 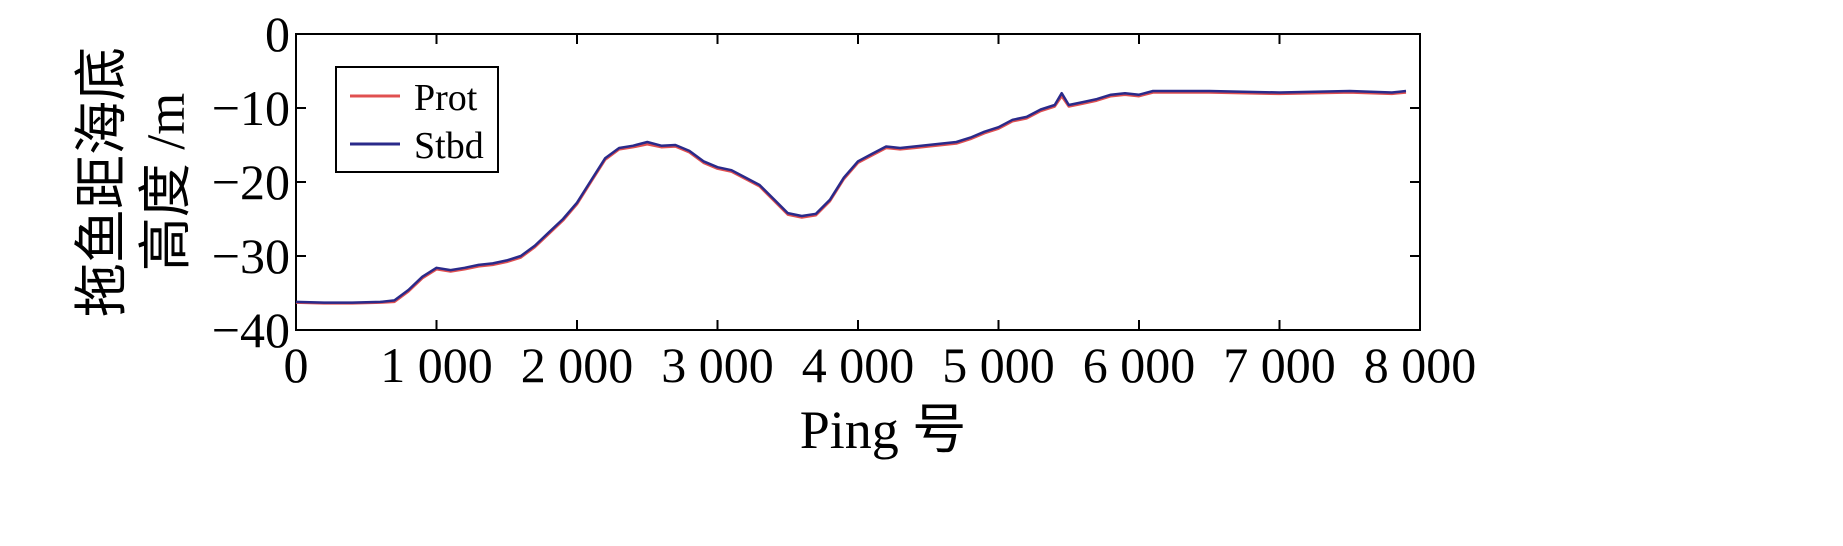 I want to click on x-axis-title: Ping 号, so click(x=883, y=430).